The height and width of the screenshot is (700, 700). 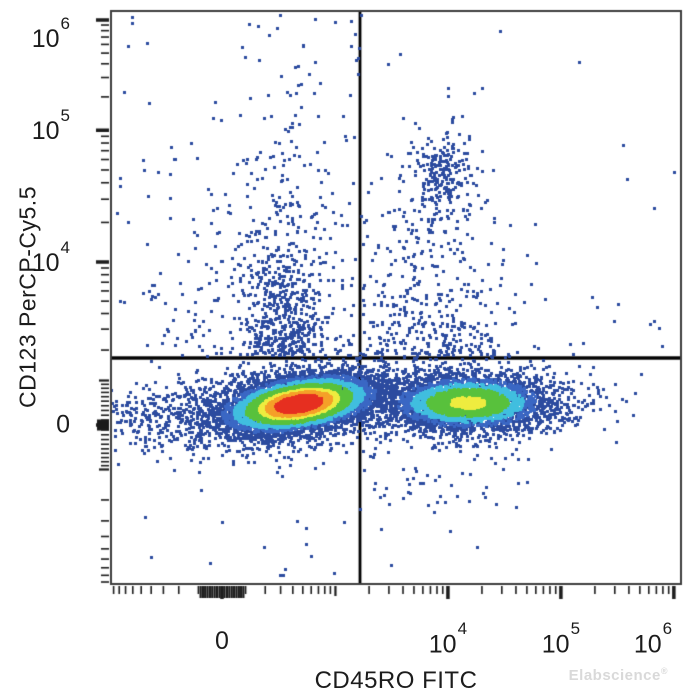 What do you see at coordinates (396, 680) in the screenshot?
I see `x-axis-label: CD45RO FITC` at bounding box center [396, 680].